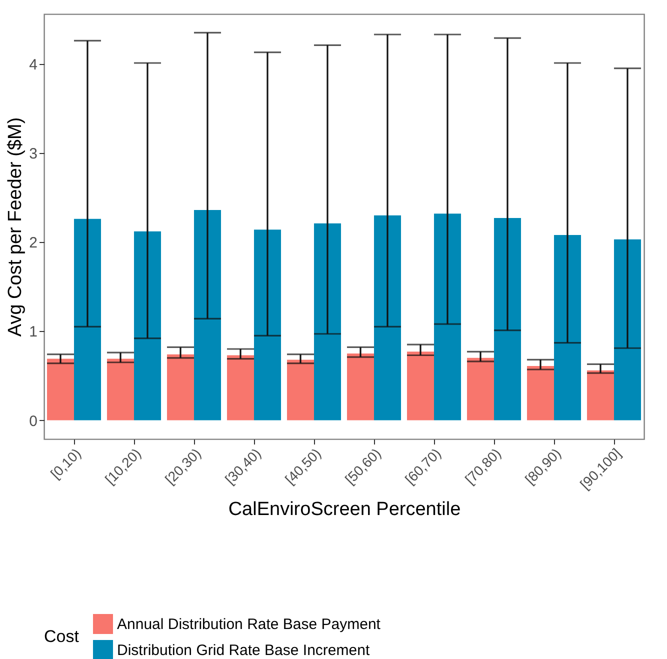 The height and width of the screenshot is (659, 667). What do you see at coordinates (33, 421) in the screenshot?
I see `y-tick-label: 0` at bounding box center [33, 421].